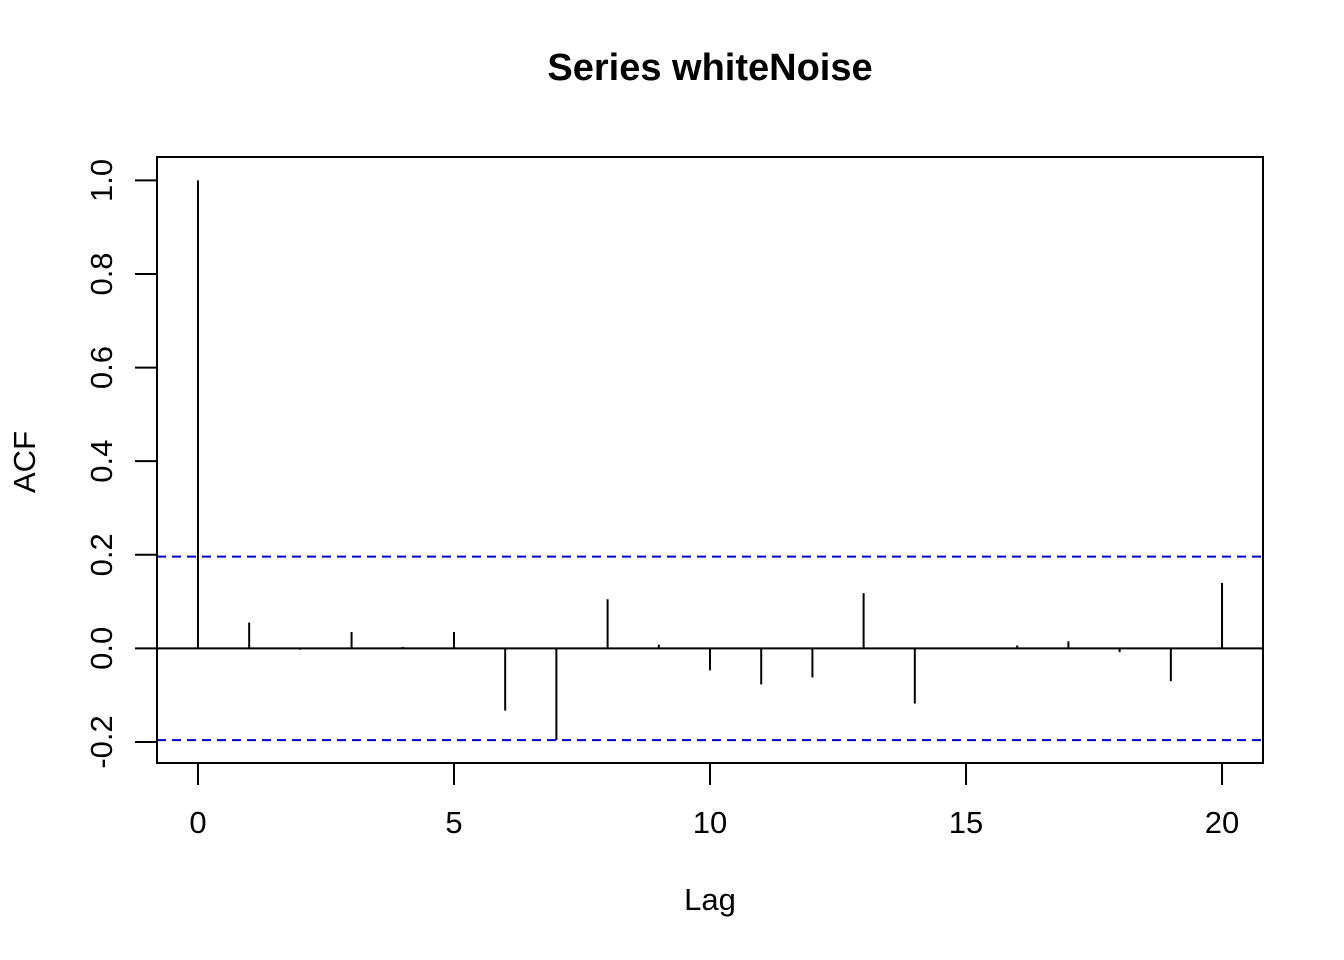 Image resolution: width=1344 pixels, height=960 pixels. I want to click on y-axis-label: ACF, so click(24, 462).